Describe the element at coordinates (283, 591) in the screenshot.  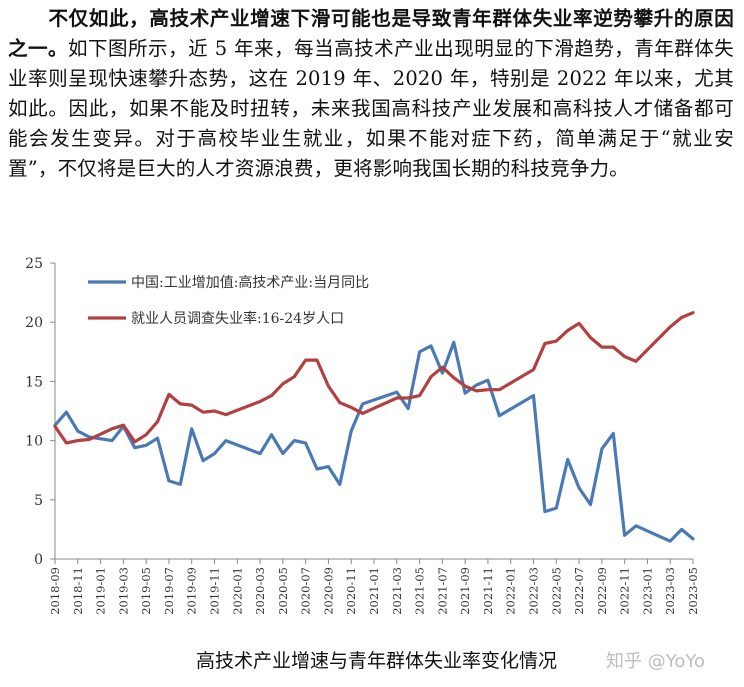
I see `x-tick-label: 2020-05` at that location.